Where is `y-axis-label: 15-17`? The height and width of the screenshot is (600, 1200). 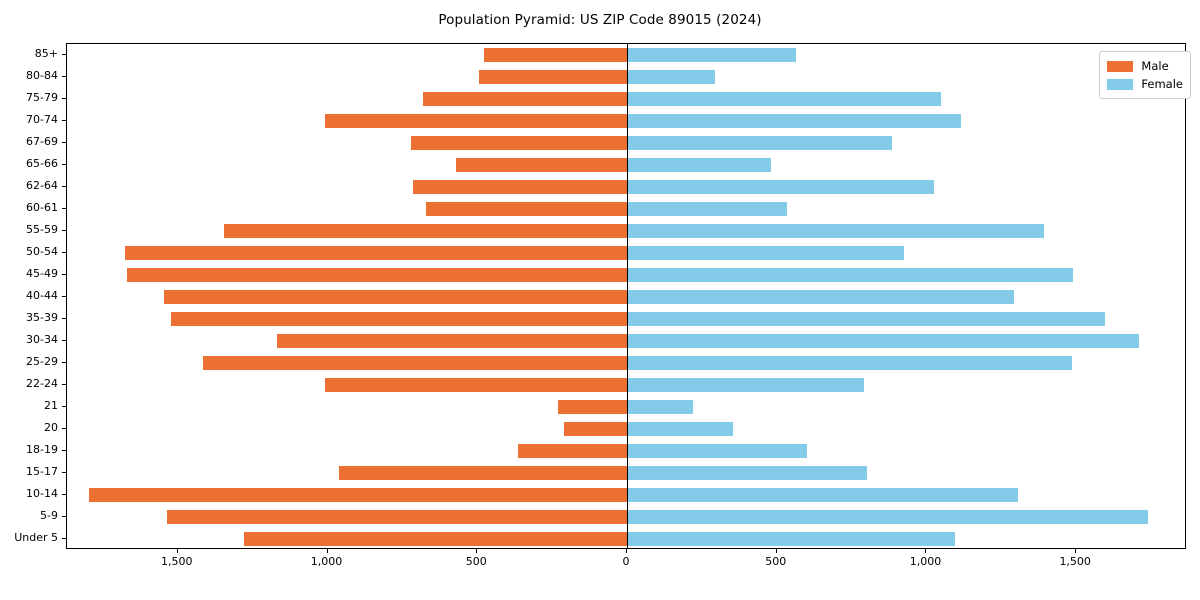
y-axis-label: 15-17 is located at coordinates (42, 471).